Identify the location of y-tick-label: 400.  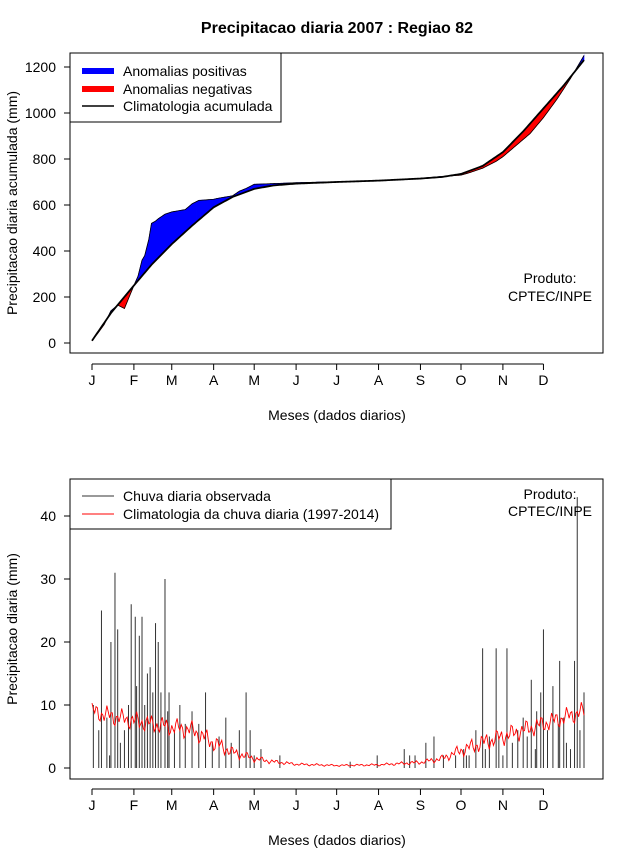
(45, 251).